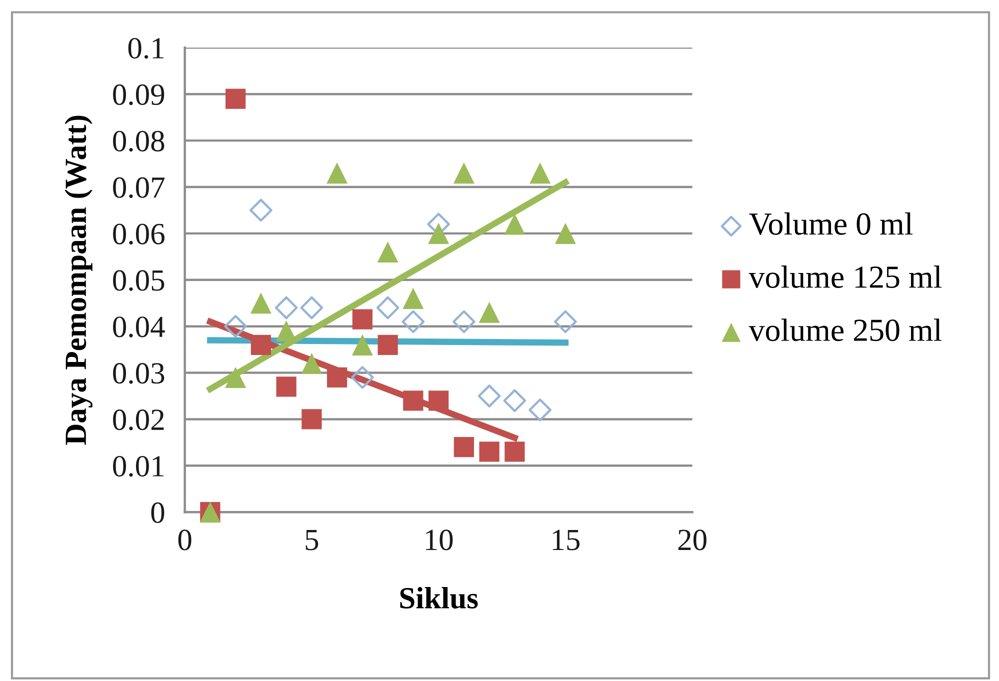 The width and height of the screenshot is (999, 681). Describe the element at coordinates (185, 540) in the screenshot. I see `x-tick-label: 0` at that location.